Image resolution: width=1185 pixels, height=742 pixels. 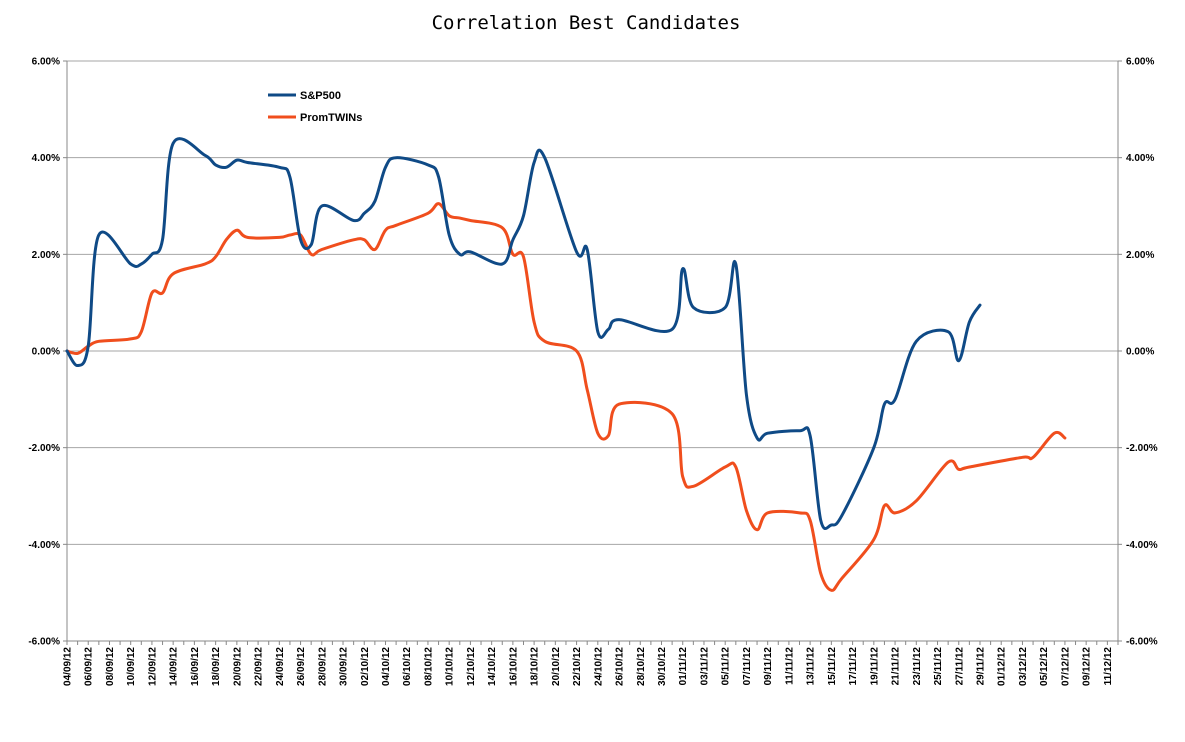 I want to click on x-tick-label: 01/12/12, so click(x=1002, y=666).